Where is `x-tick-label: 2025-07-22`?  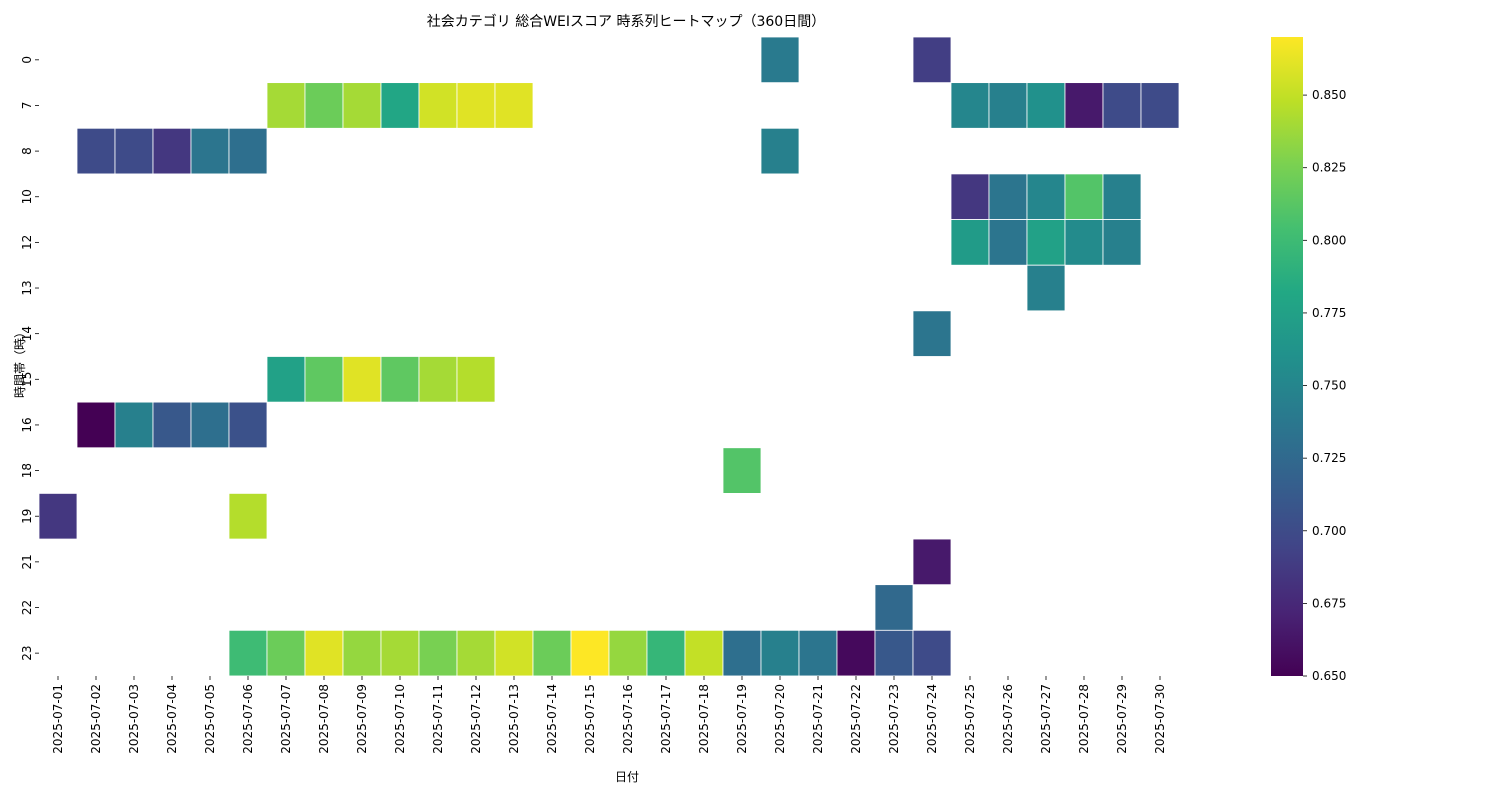 x-tick-label: 2025-07-22 is located at coordinates (856, 719).